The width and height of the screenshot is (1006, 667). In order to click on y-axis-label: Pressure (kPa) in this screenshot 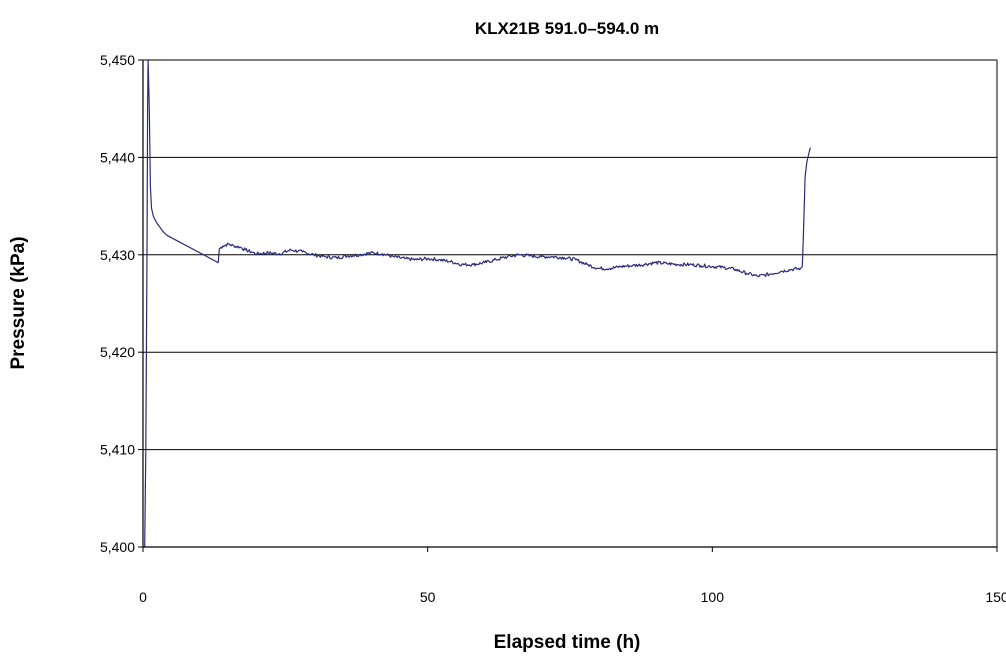, I will do `click(18, 302)`.